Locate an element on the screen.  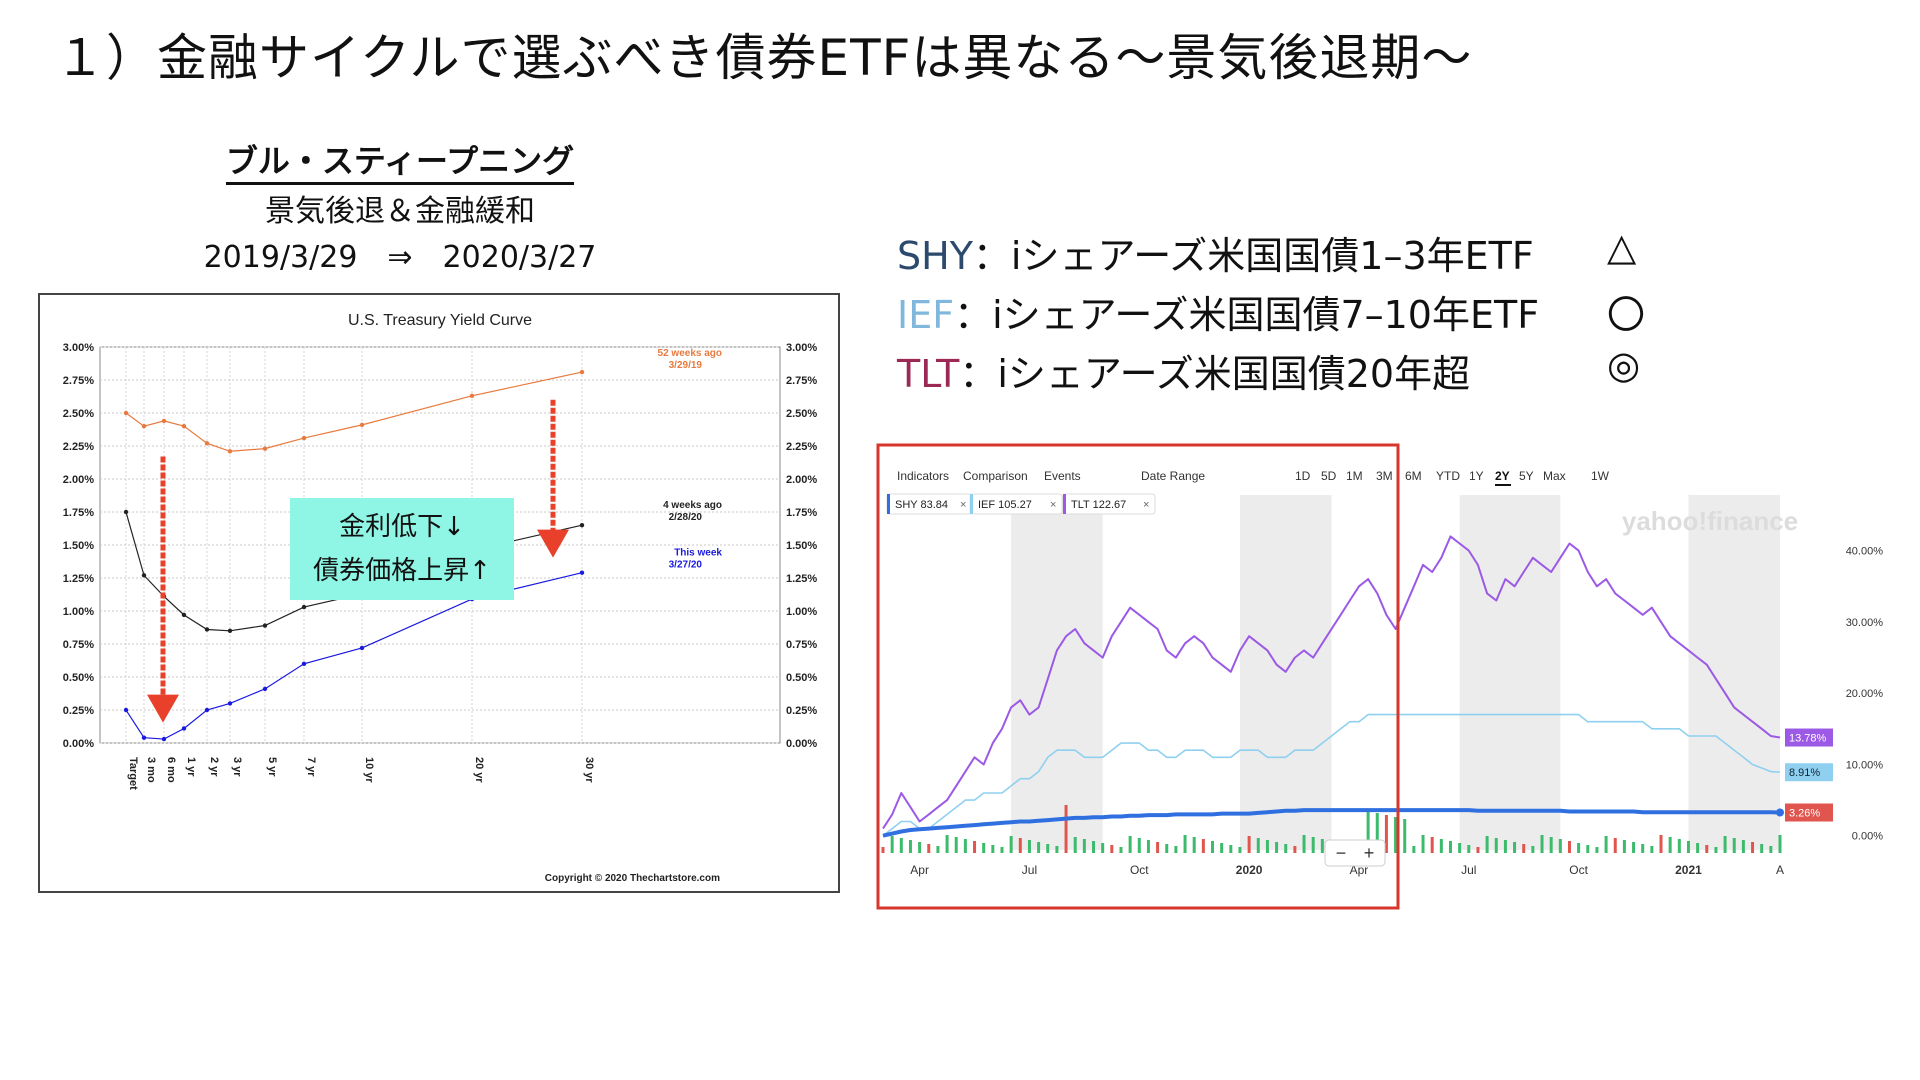
shy-end-label: 3.26% is located at coordinates (1804, 814).